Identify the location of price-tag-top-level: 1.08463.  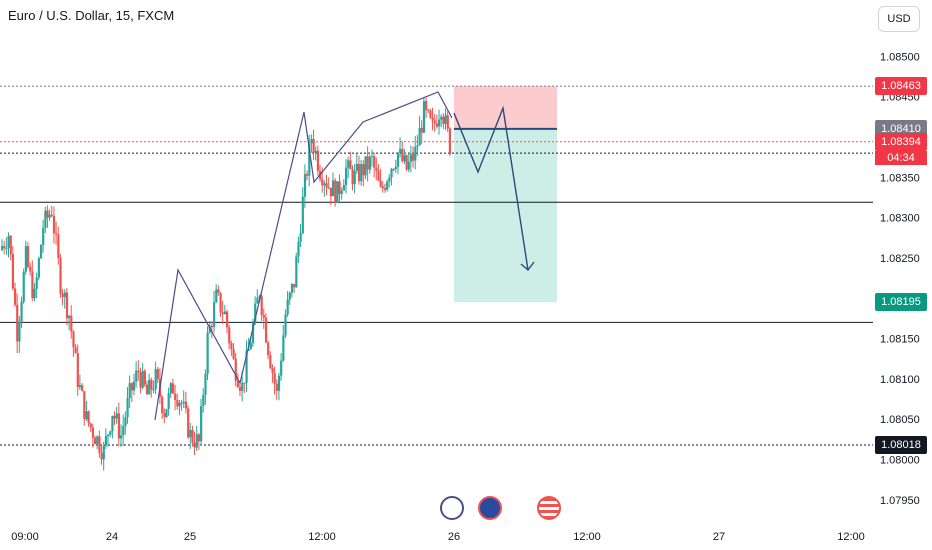
(901, 86).